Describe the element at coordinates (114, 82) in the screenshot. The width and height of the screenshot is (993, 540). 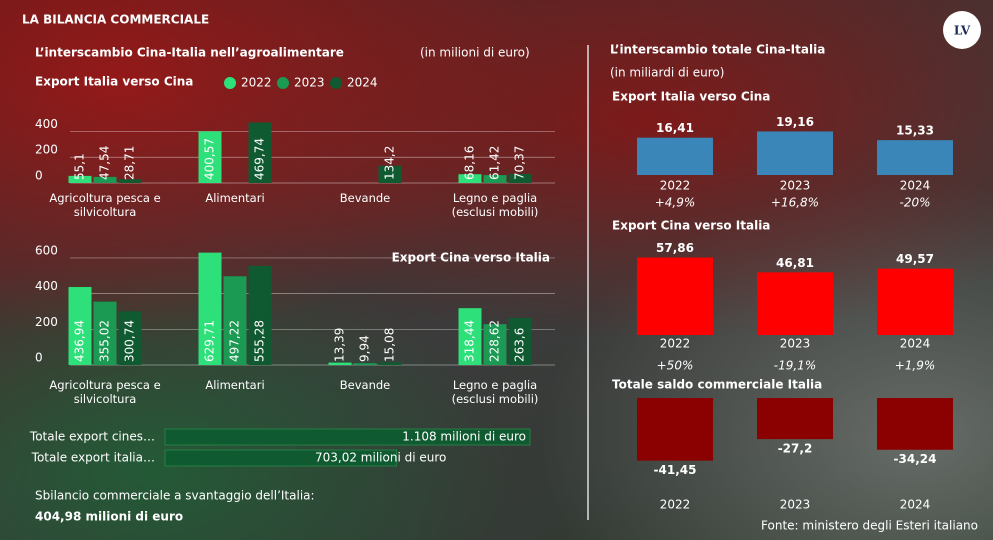
I see `chart-title: Export Italia verso Cina` at that location.